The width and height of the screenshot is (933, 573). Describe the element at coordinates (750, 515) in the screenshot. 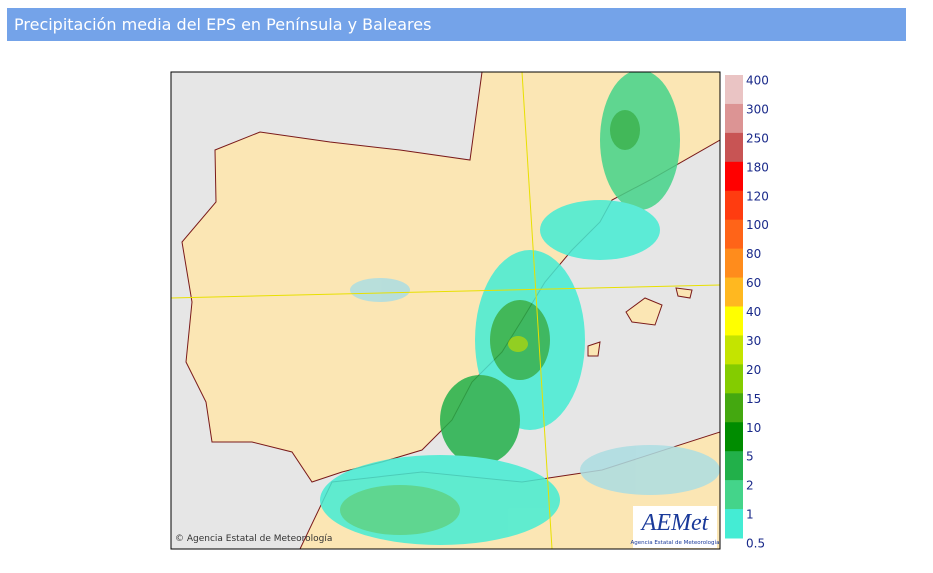

I see `legend-label: 1` at that location.